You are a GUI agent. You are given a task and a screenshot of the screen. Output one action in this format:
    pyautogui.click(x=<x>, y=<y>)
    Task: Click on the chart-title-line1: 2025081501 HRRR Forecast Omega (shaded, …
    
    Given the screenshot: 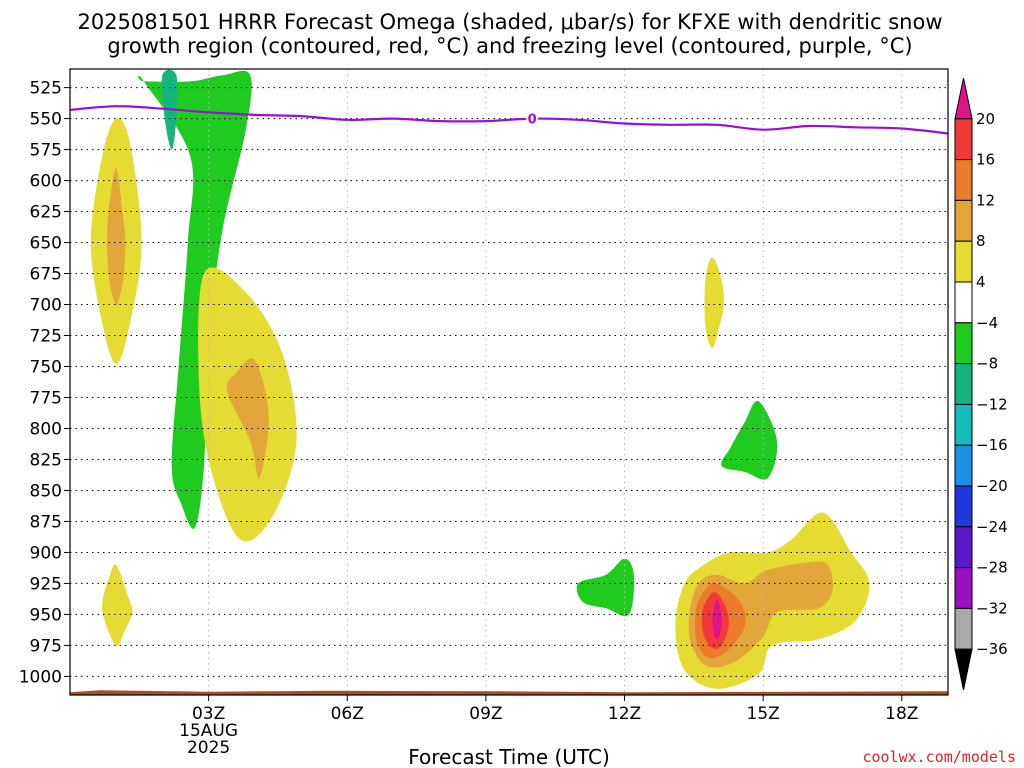 What is the action you would take?
    pyautogui.click(x=509, y=22)
    